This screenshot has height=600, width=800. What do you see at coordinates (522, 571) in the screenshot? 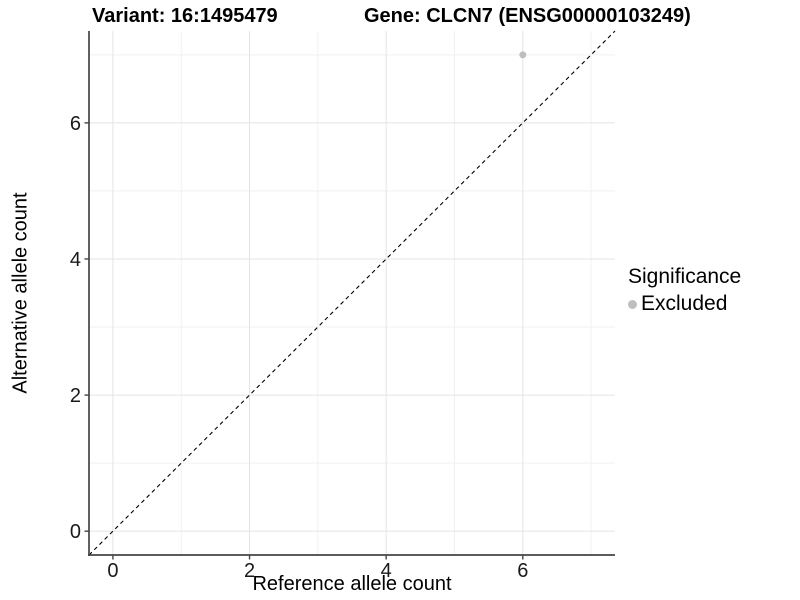
I see `x-tick-label: 6` at bounding box center [522, 571].